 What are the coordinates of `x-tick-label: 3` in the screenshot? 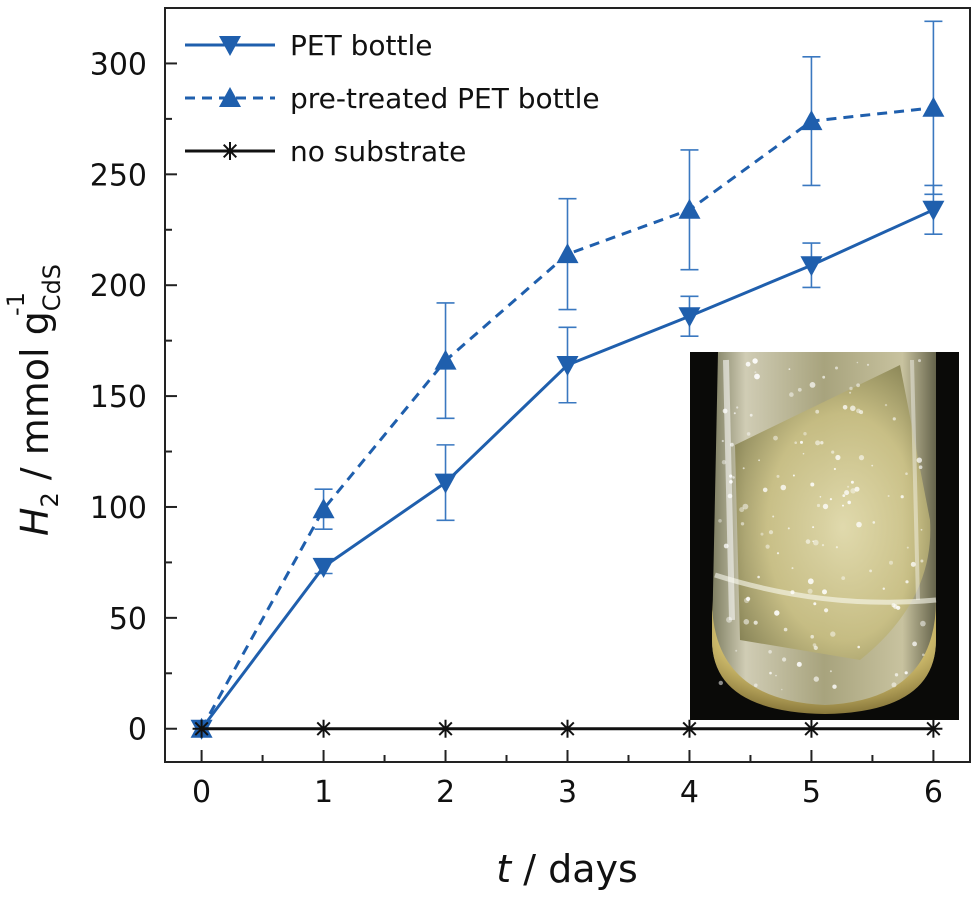 It's located at (567, 792).